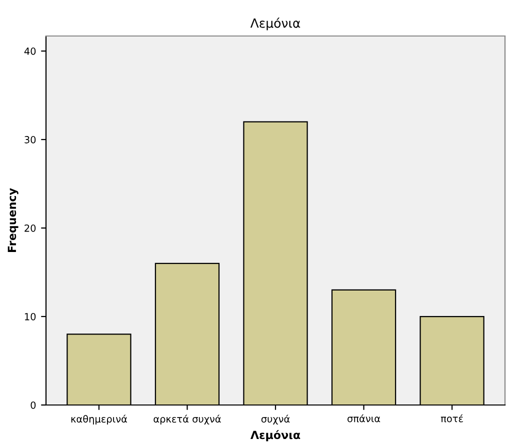  Describe the element at coordinates (451, 418) in the screenshot. I see `x-tick-label: ποτέ` at that location.